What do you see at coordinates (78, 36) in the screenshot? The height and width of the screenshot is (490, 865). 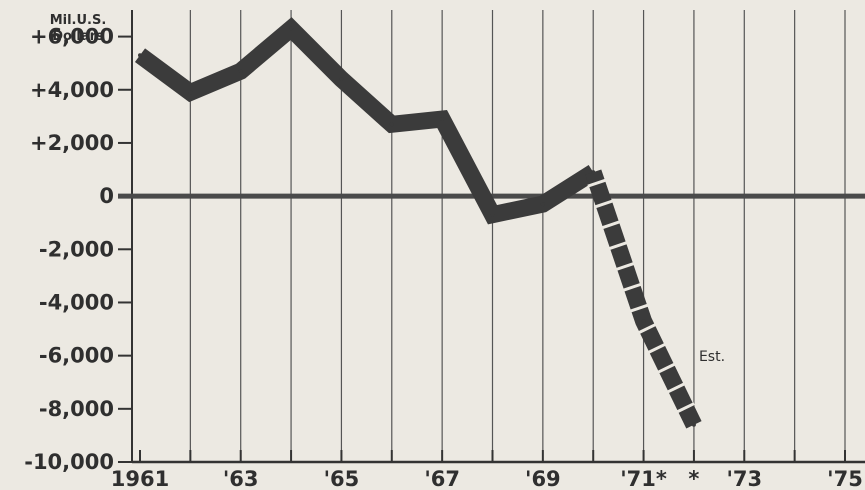 I see `y-axis-label-line-2: Dollars` at bounding box center [78, 36].